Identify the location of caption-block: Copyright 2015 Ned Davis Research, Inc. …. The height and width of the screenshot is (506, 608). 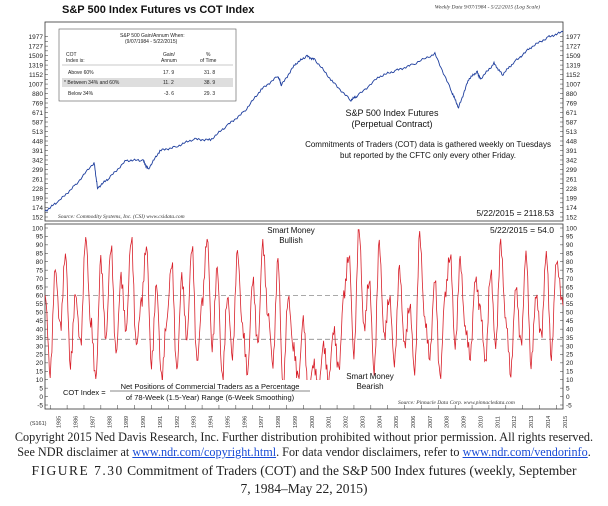
(304, 464).